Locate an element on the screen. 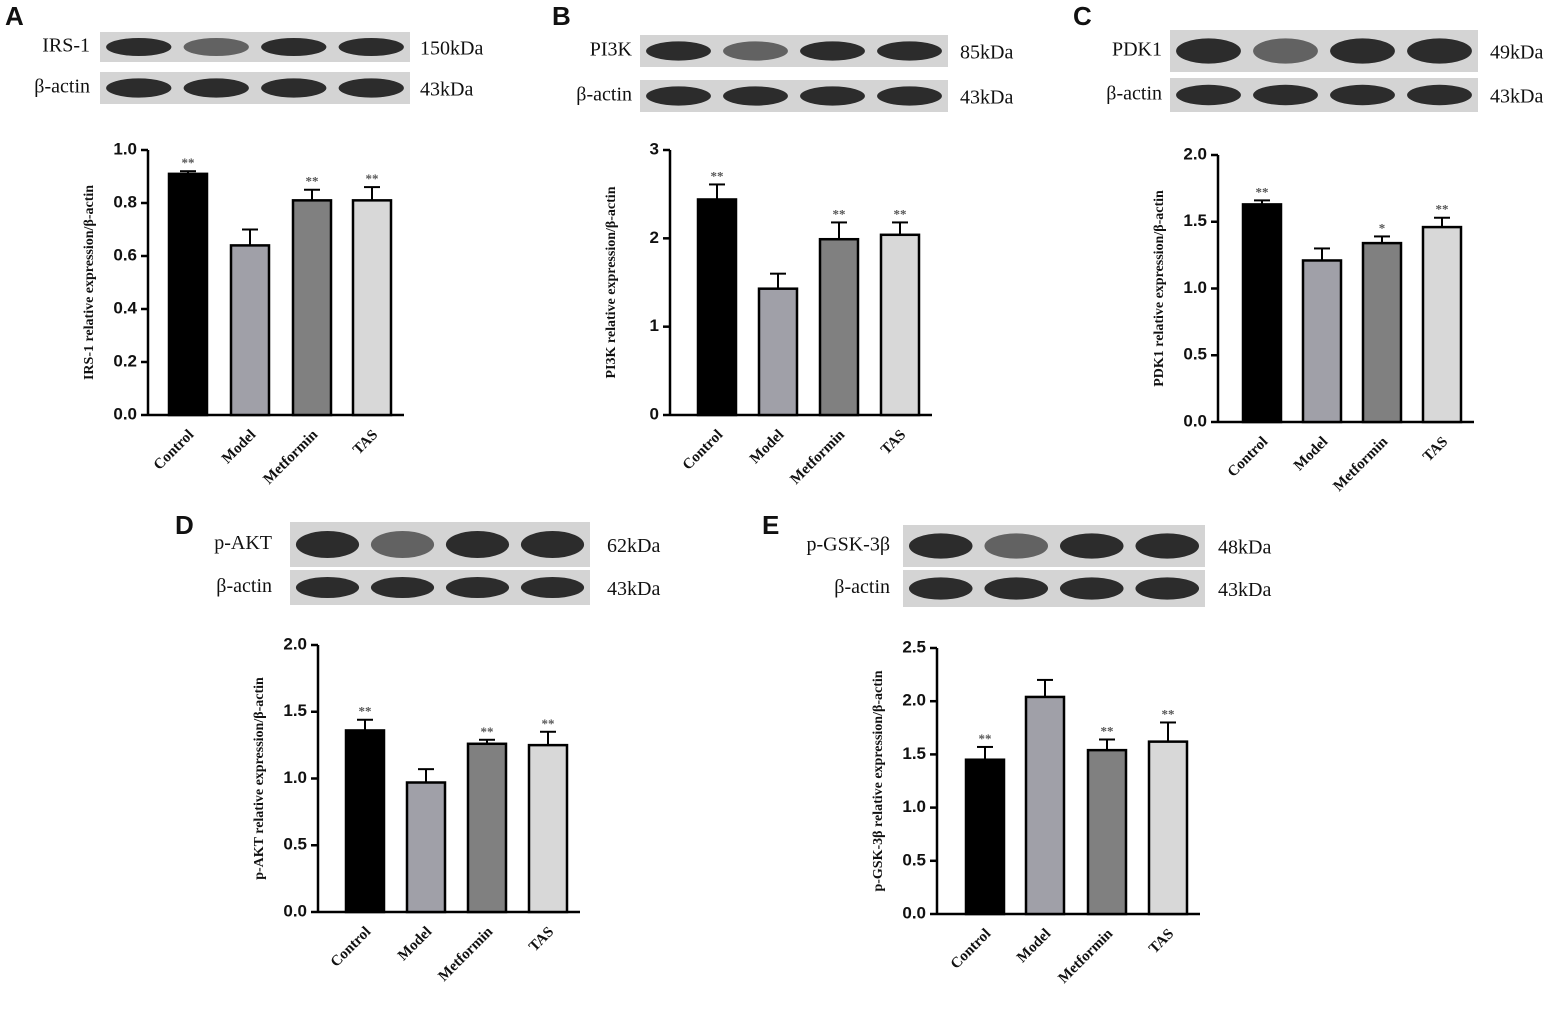 This screenshot has width=1557, height=1009. blot-size-label: 48kDa is located at coordinates (1244, 548).